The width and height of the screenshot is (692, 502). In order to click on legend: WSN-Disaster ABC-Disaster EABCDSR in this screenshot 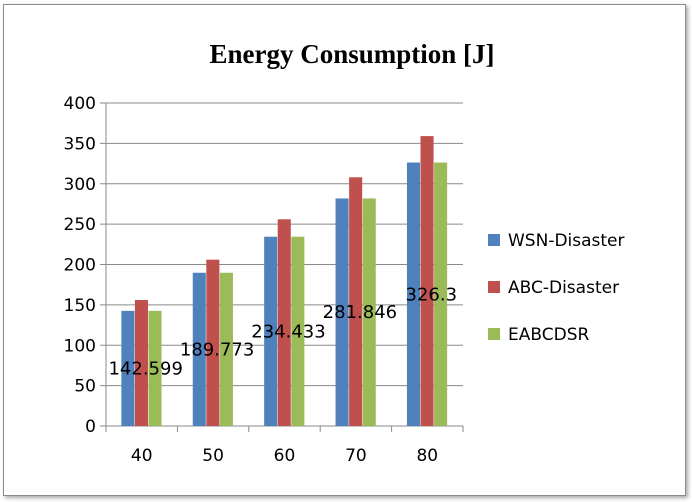, I will do `click(556, 288)`.